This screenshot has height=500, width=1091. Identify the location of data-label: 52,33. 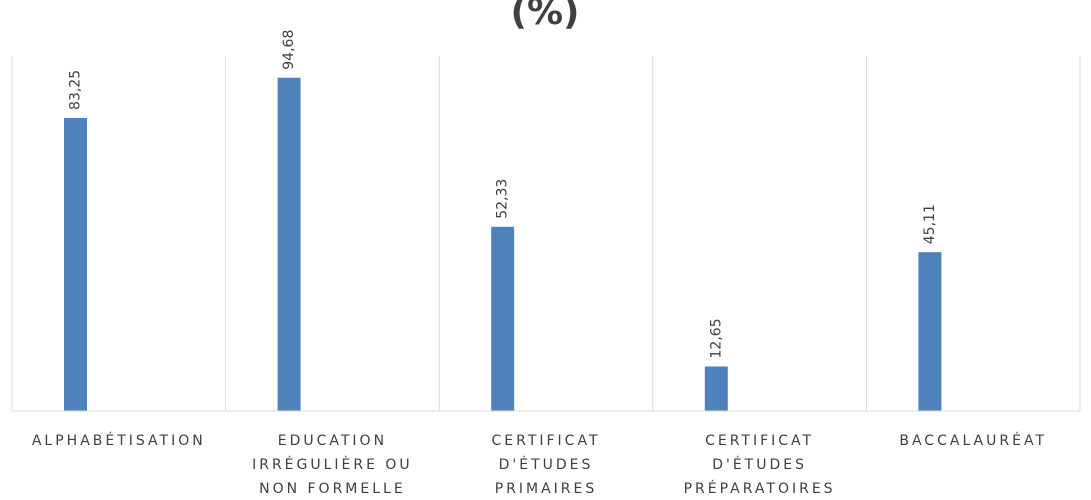
(503, 199).